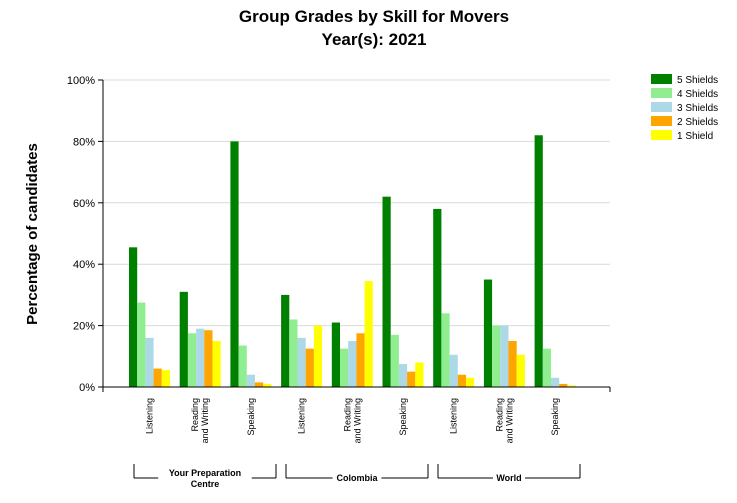 The image size is (737, 503). What do you see at coordinates (81, 81) in the screenshot?
I see `y-tick-label: 100%` at bounding box center [81, 81].